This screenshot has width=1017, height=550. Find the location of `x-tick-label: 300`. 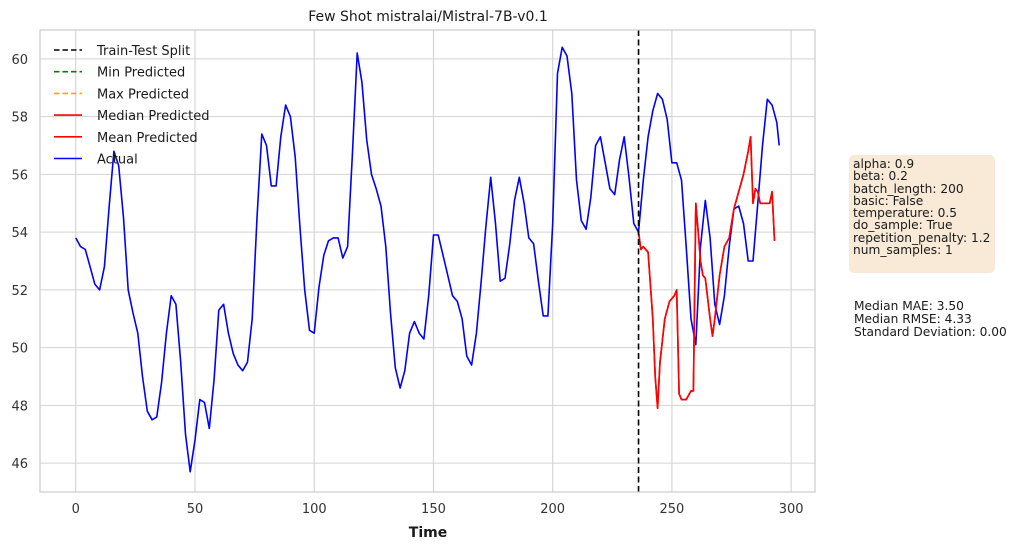

x-tick-label: 300 is located at coordinates (791, 509).